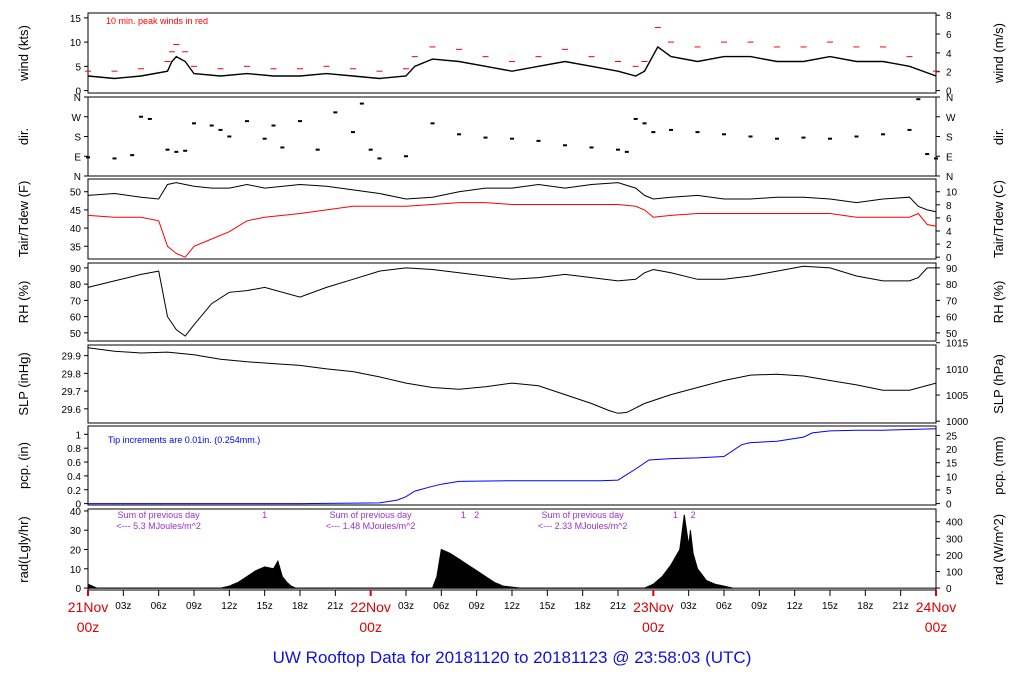 Image resolution: width=1024 pixels, height=700 pixels. What do you see at coordinates (76, 211) in the screenshot?
I see `y-tick-label-left: 45` at bounding box center [76, 211].